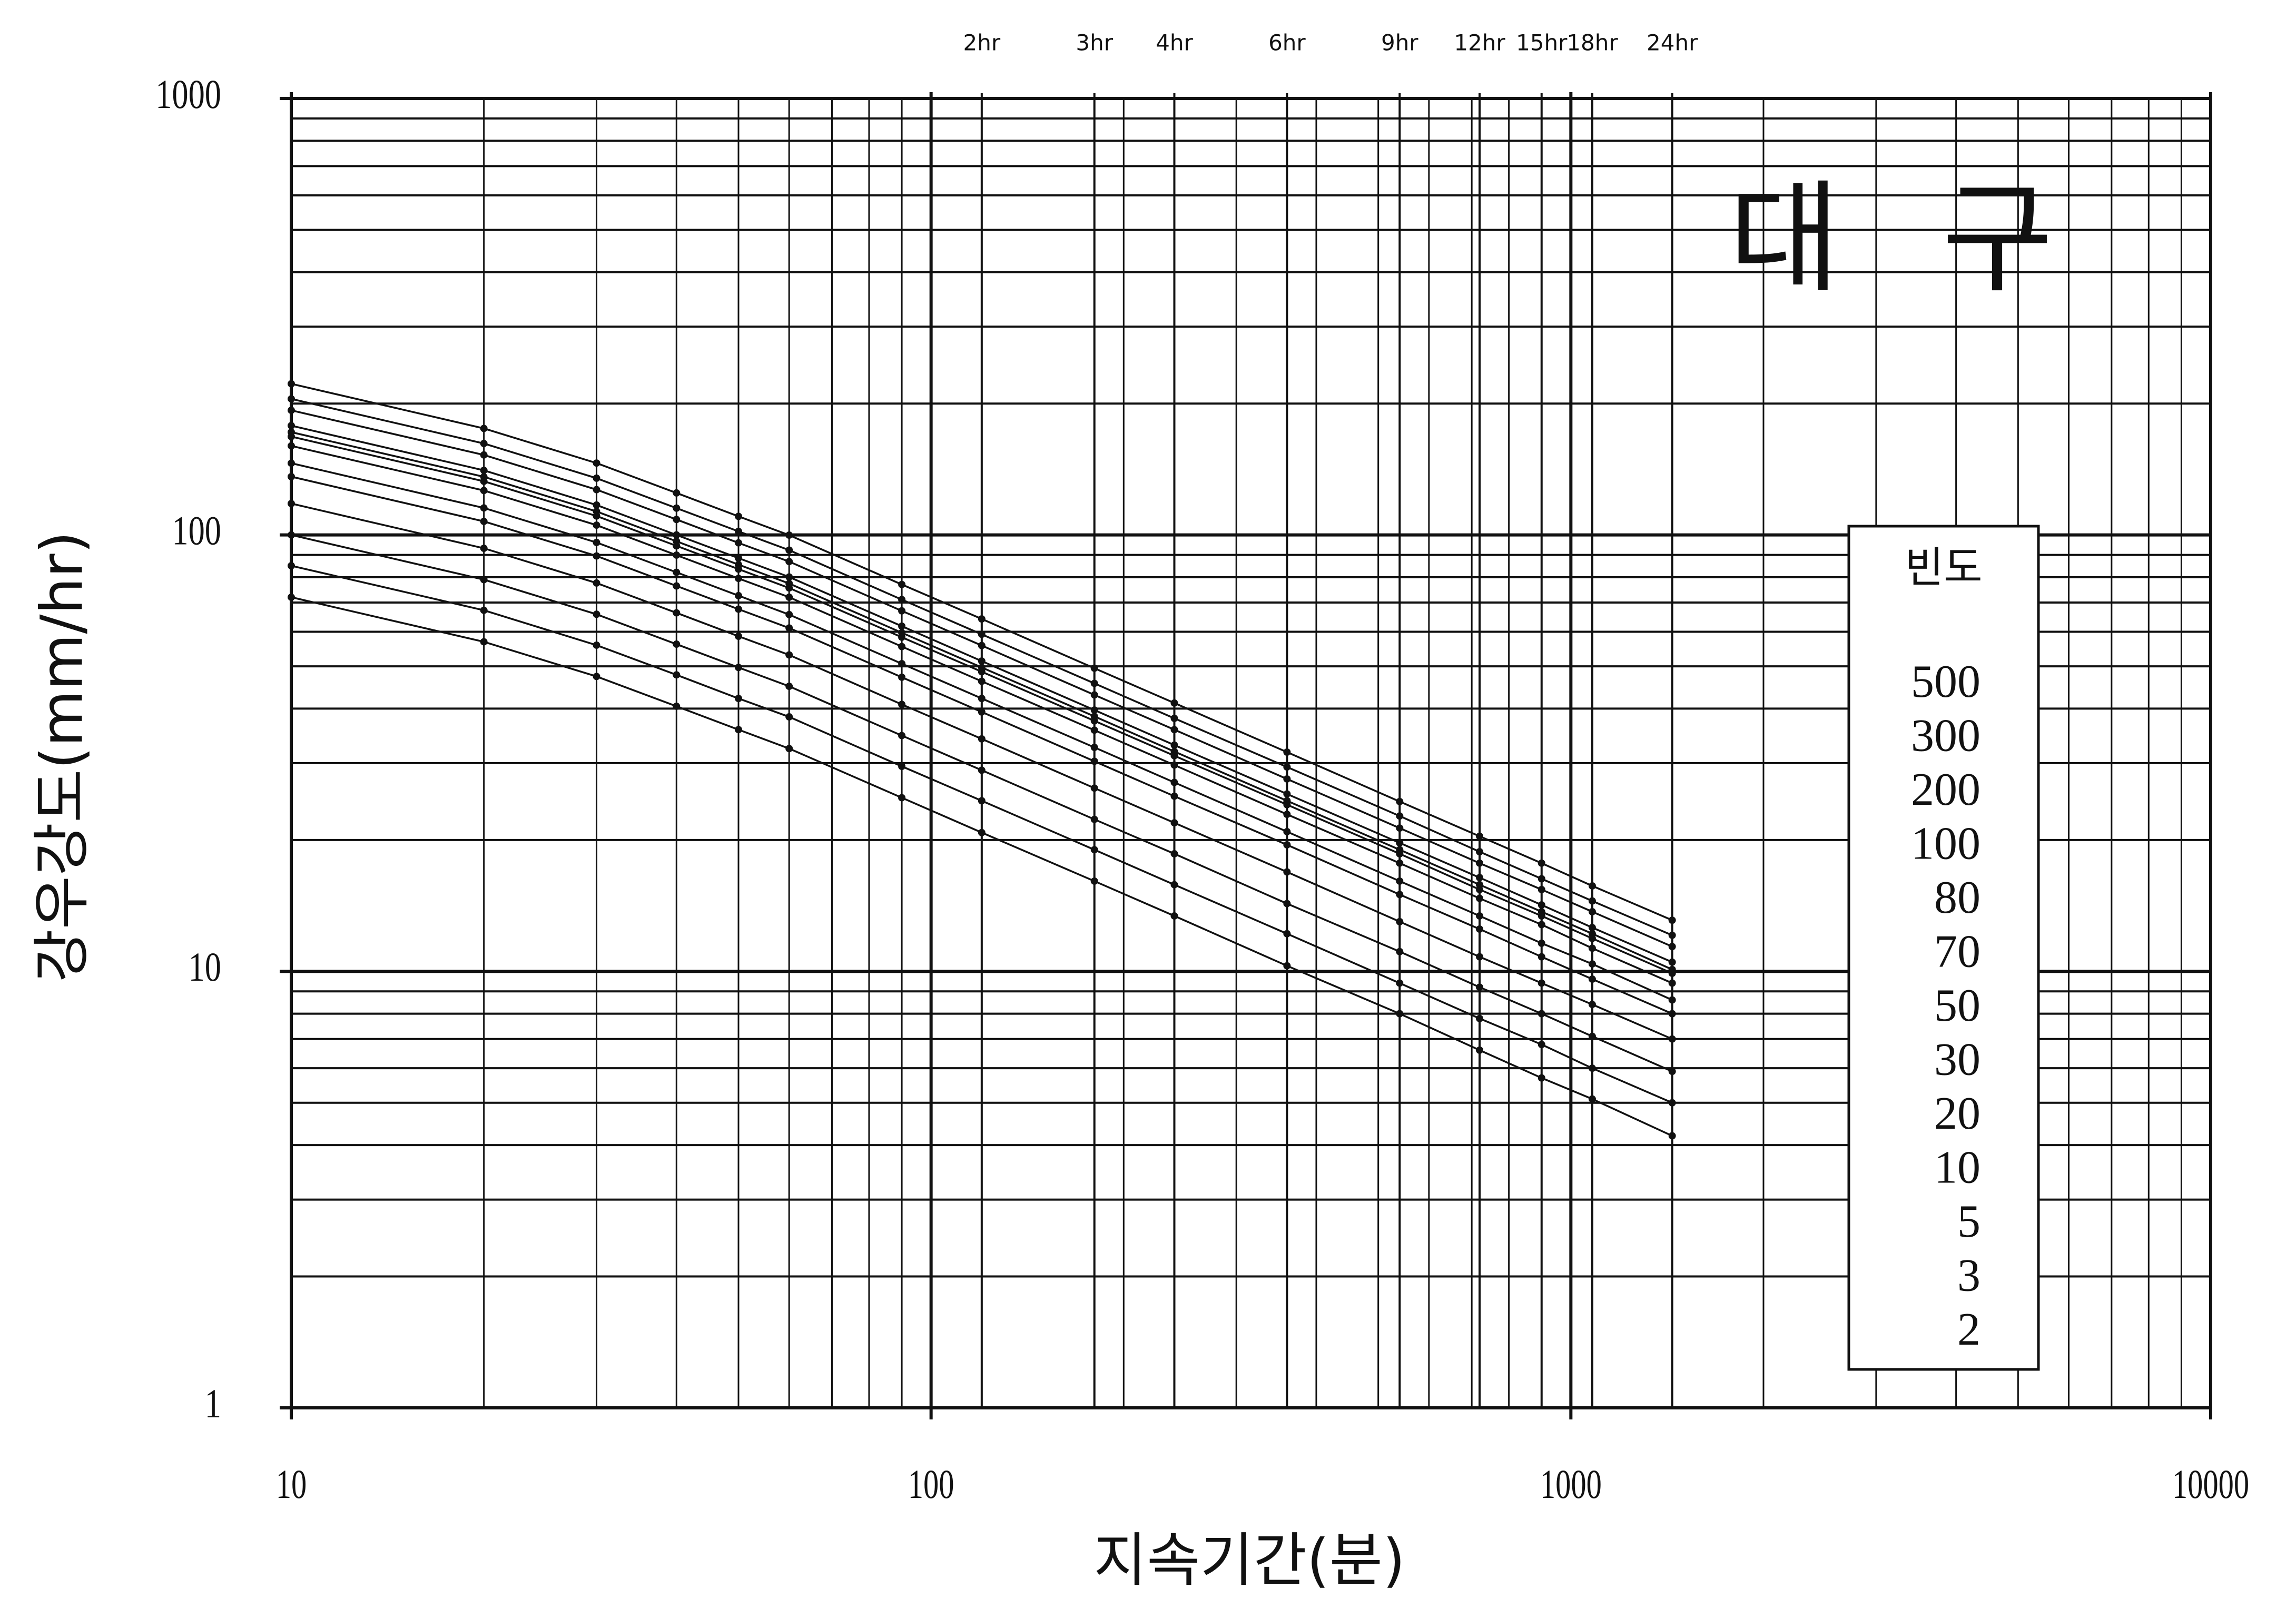 The height and width of the screenshot is (1618, 2296). Describe the element at coordinates (1592, 43) in the screenshot. I see `top-tick-label: 18hr` at that location.